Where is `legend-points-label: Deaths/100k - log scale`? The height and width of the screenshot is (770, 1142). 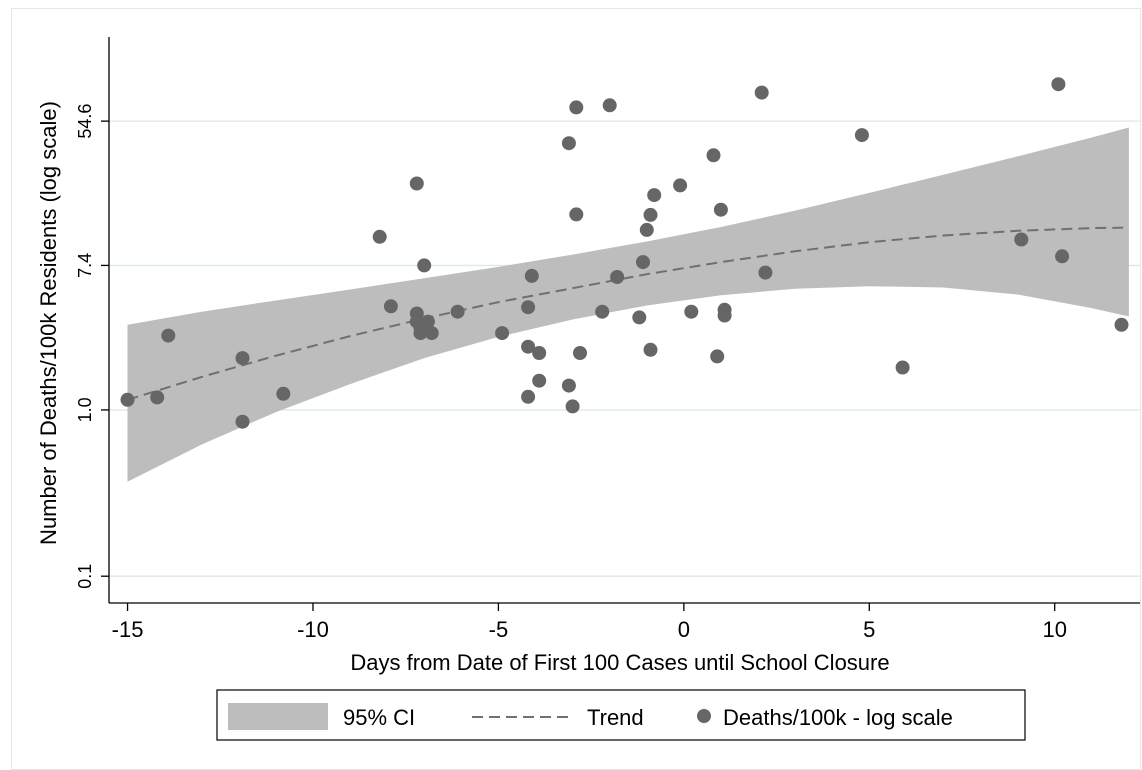 legend-points-label: Deaths/100k - log scale is located at coordinates (838, 717).